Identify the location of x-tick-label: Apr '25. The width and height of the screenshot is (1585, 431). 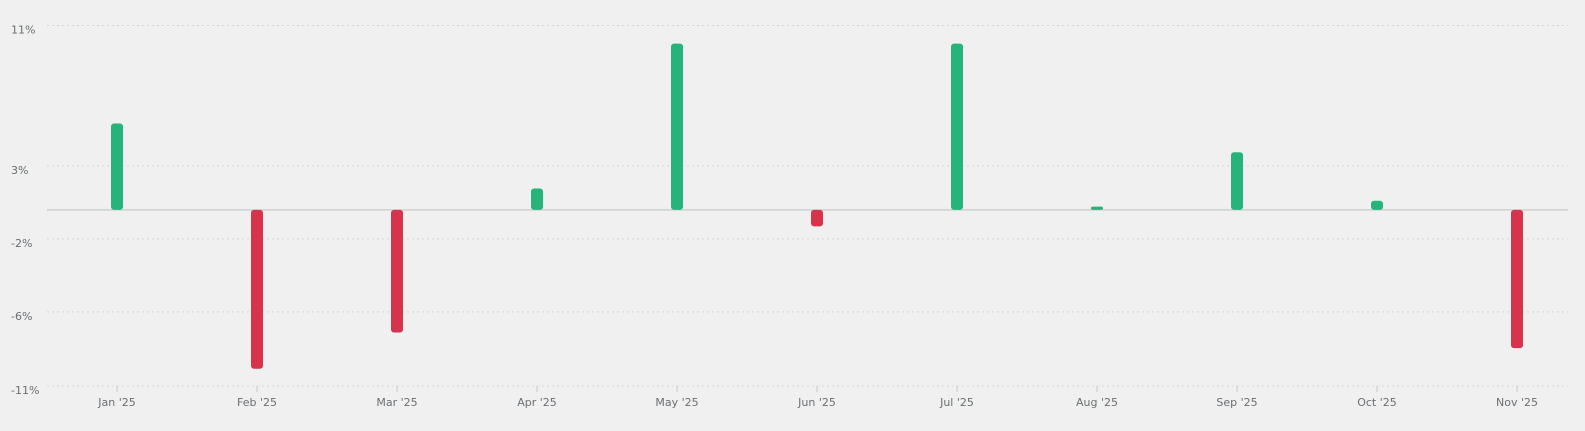
(537, 402).